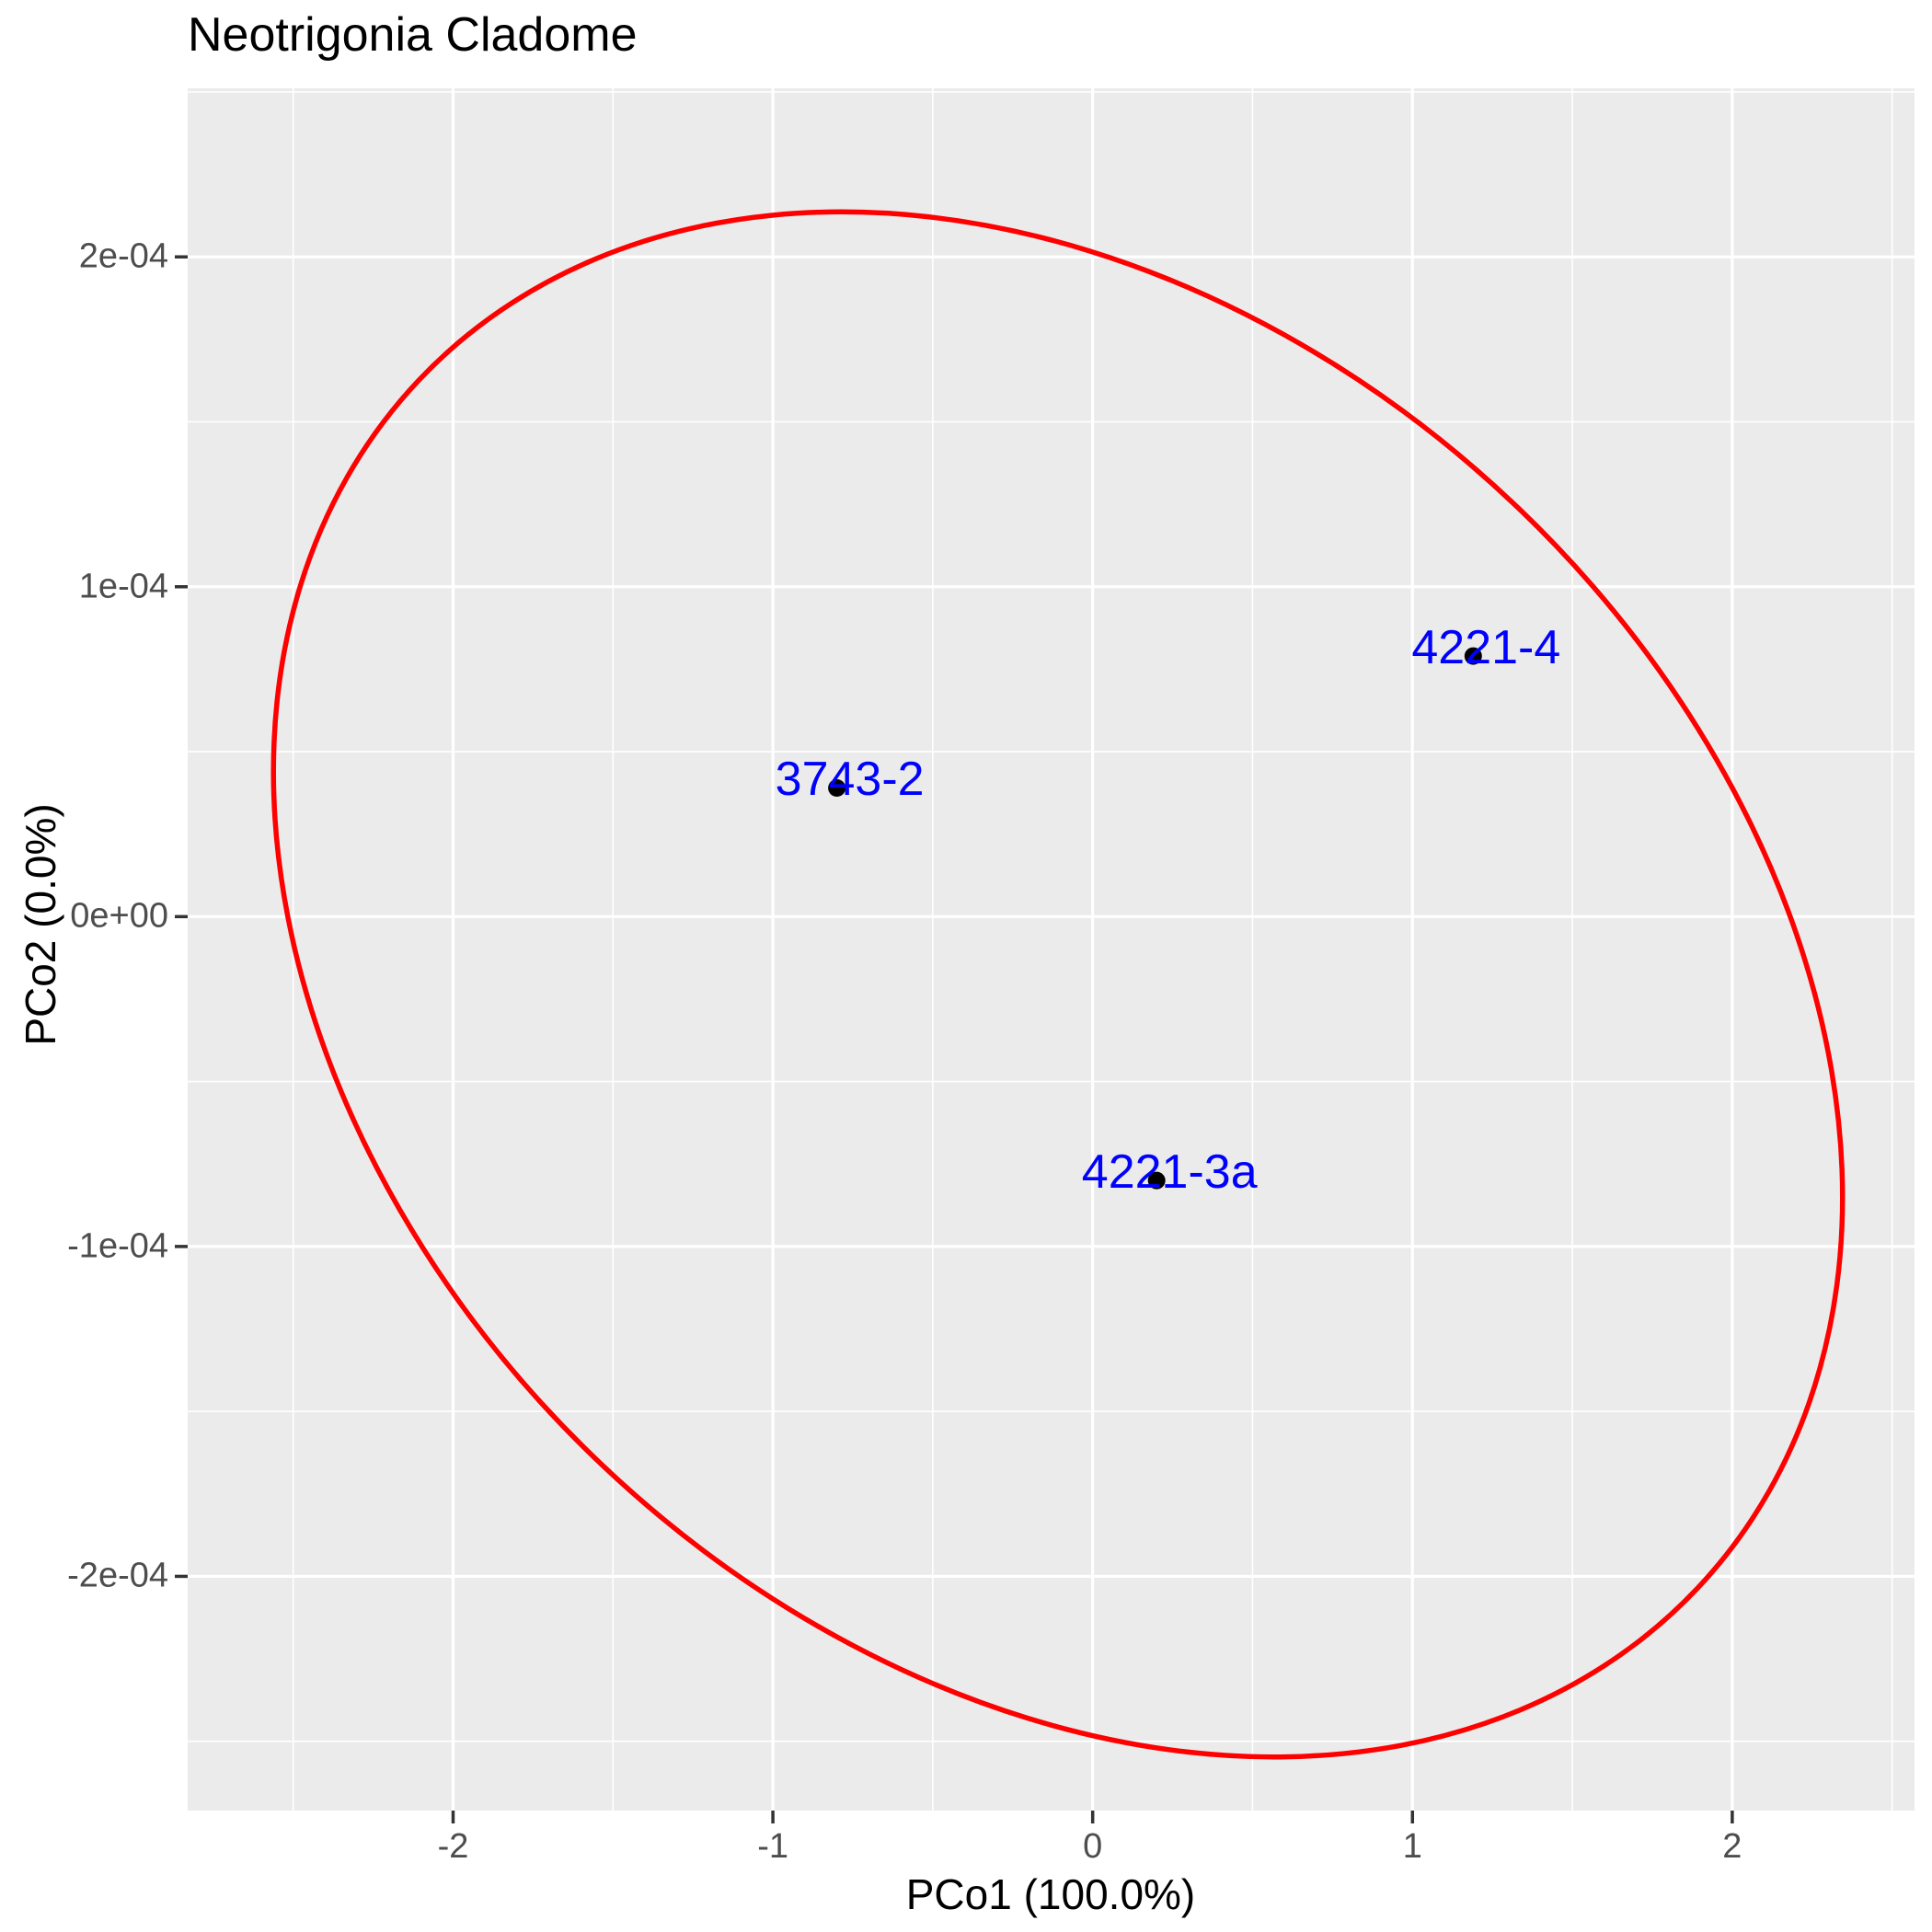  I want to click on y-axis-title: PCo2 (0.0%), so click(40, 924).